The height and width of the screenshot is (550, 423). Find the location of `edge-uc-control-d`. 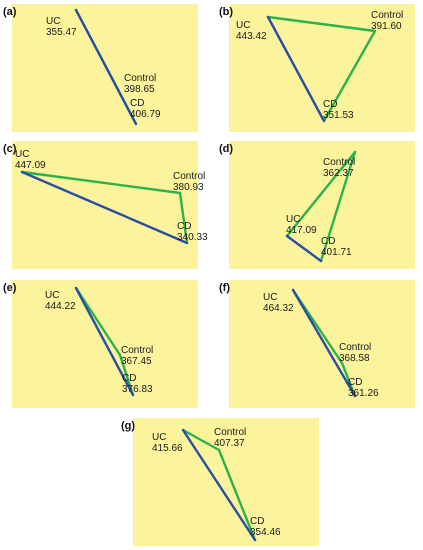

edge-uc-control-d is located at coordinates (321, 194).